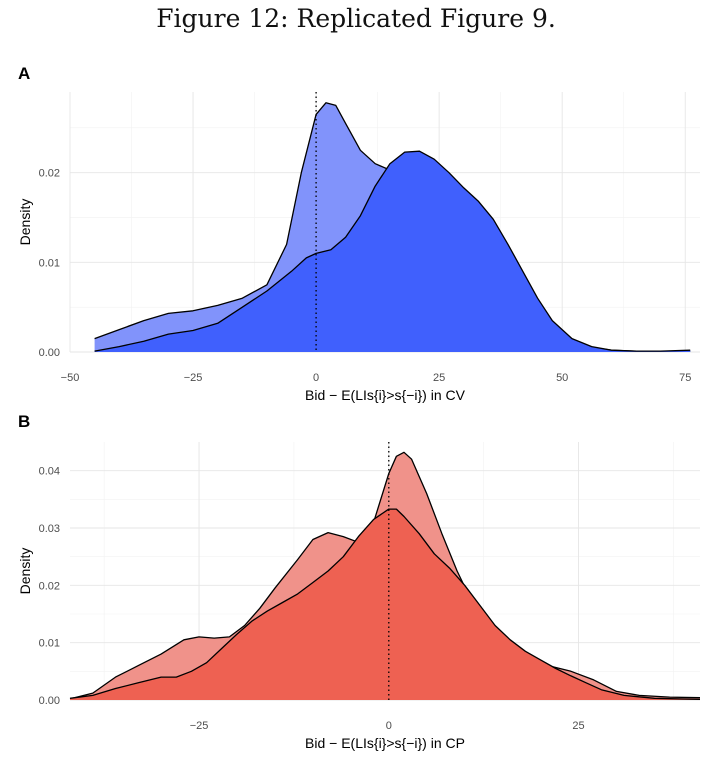 The image size is (712, 760). What do you see at coordinates (49, 529) in the screenshot?
I see `y-tick-label: 0.03` at bounding box center [49, 529].